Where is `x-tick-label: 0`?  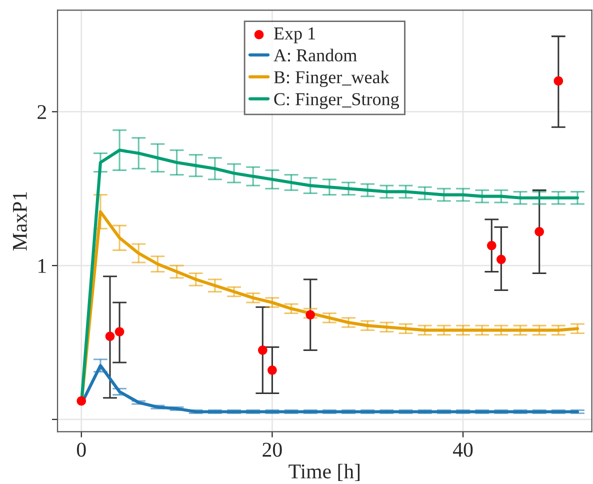 x-tick-label: 0 is located at coordinates (81, 449).